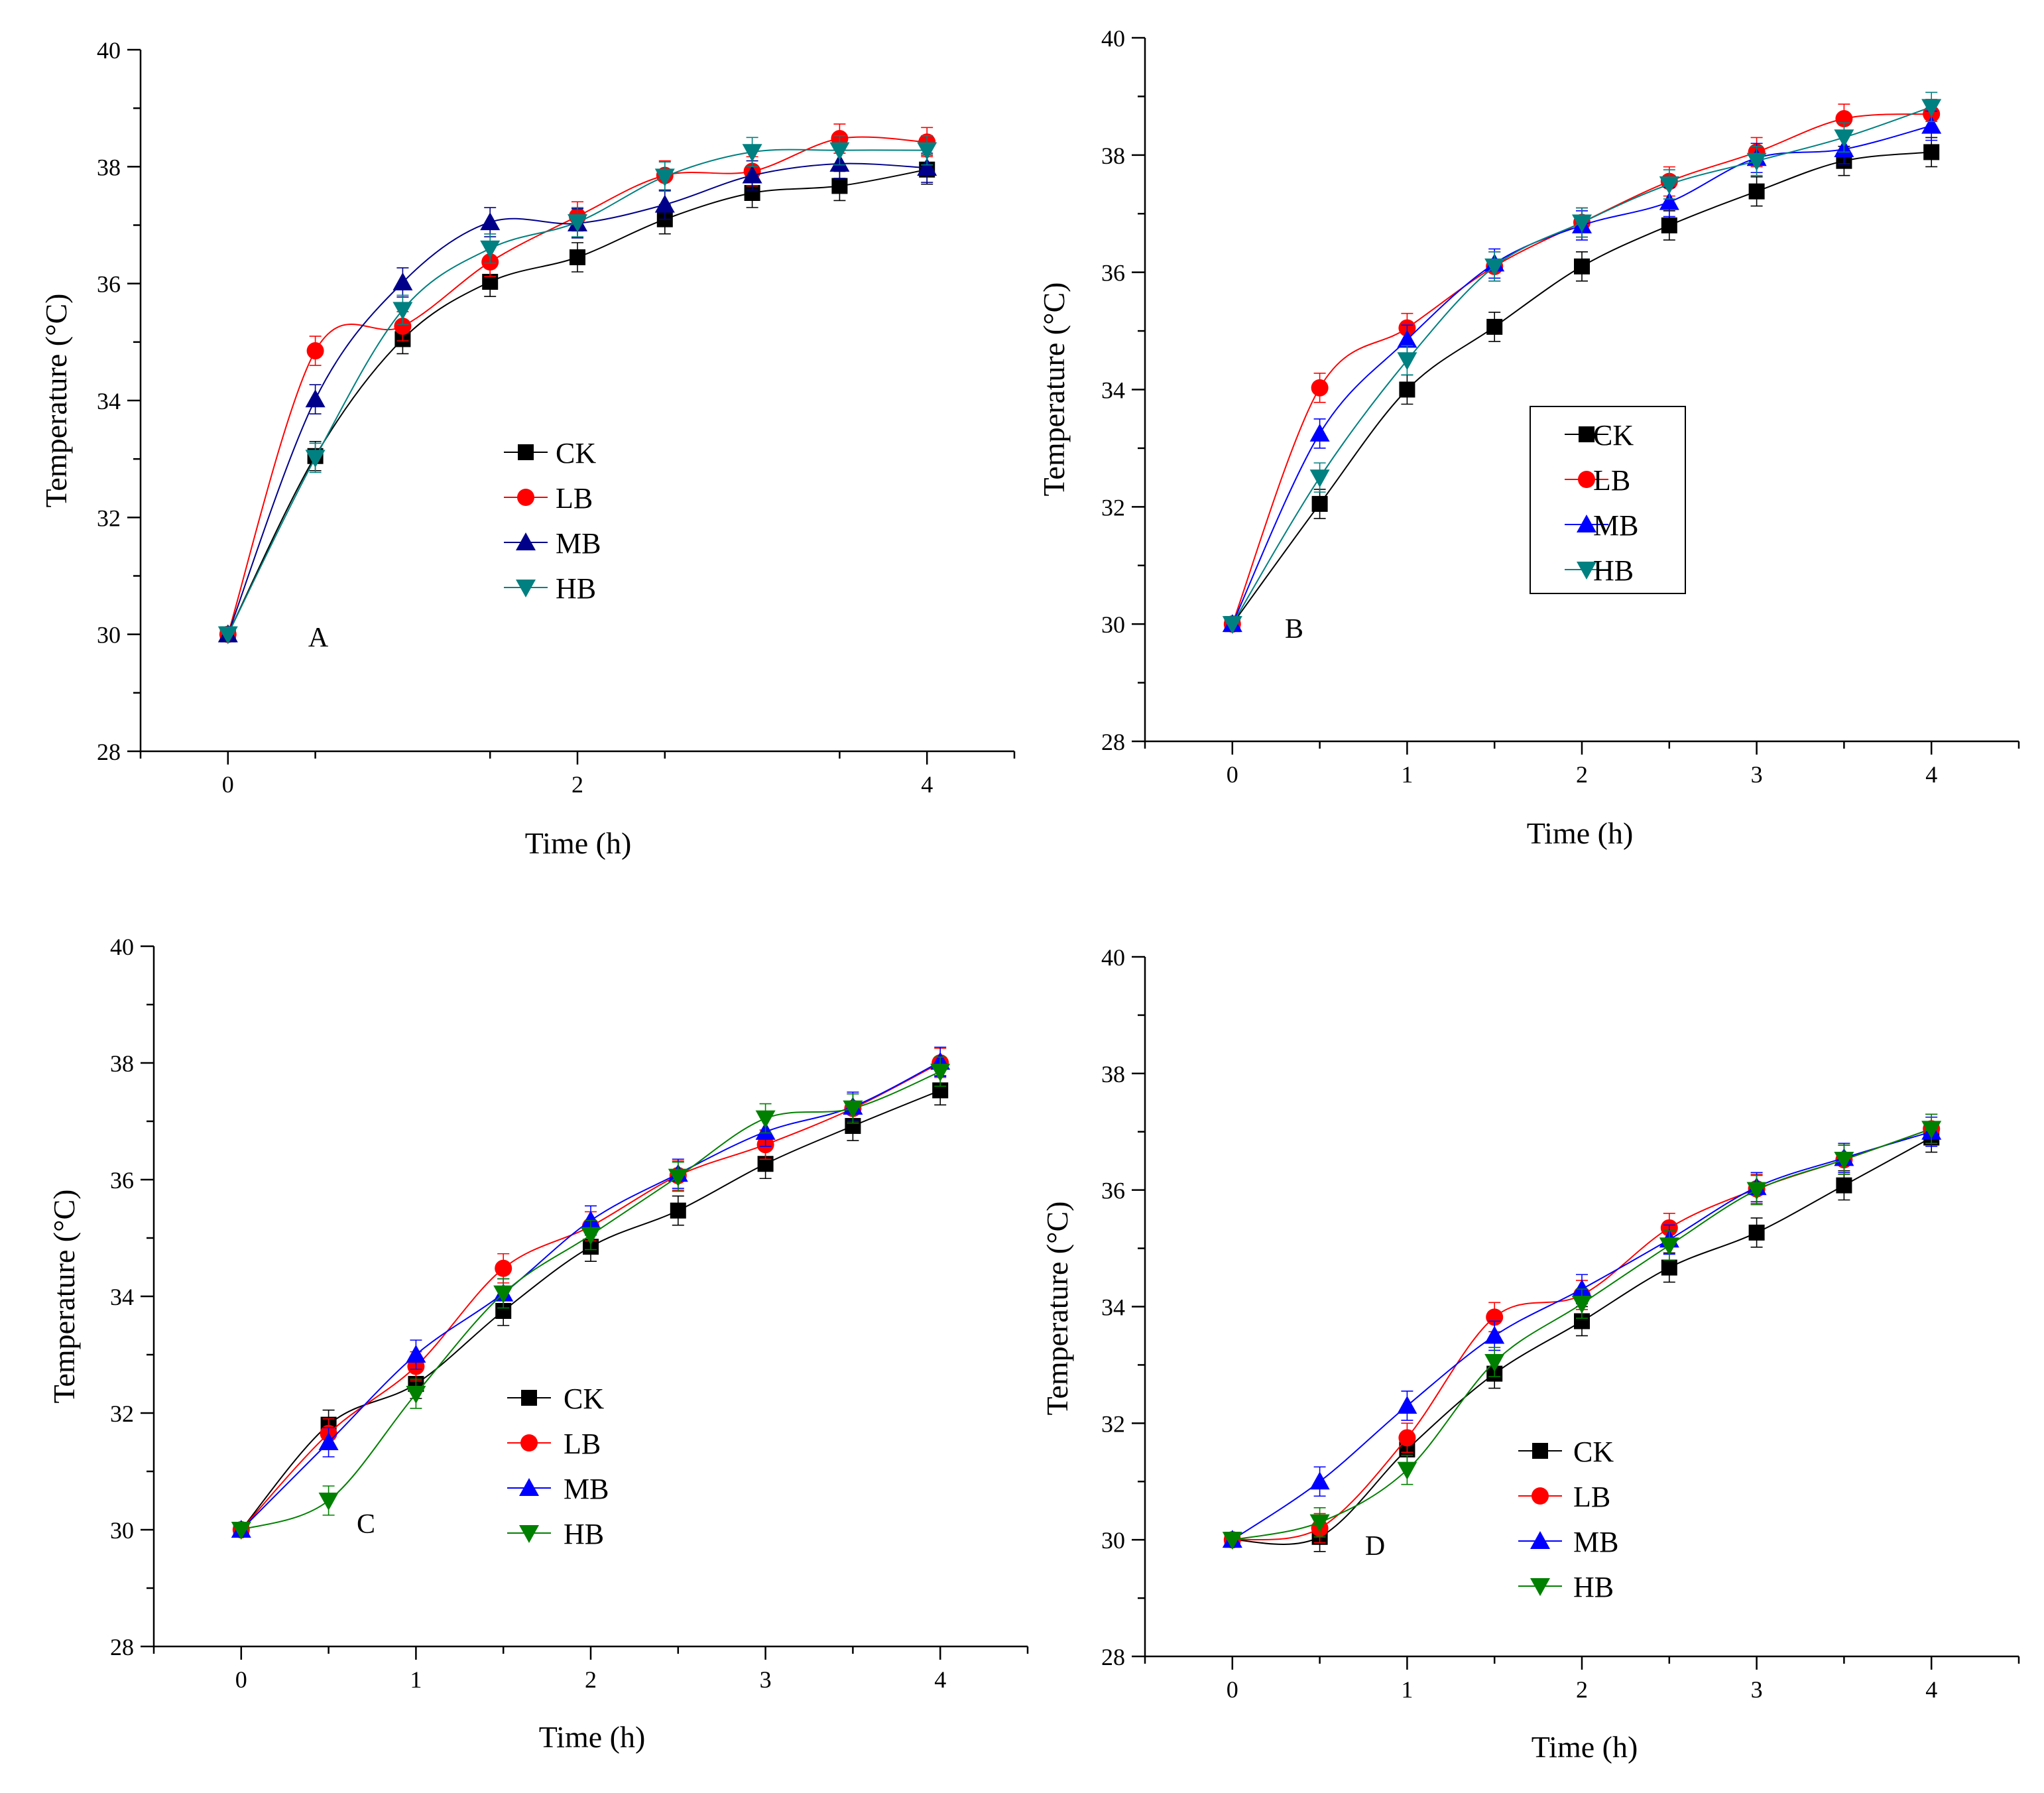 The width and height of the screenshot is (2044, 1793). What do you see at coordinates (577, 784) in the screenshot?
I see `x-tick-label: 2` at bounding box center [577, 784].